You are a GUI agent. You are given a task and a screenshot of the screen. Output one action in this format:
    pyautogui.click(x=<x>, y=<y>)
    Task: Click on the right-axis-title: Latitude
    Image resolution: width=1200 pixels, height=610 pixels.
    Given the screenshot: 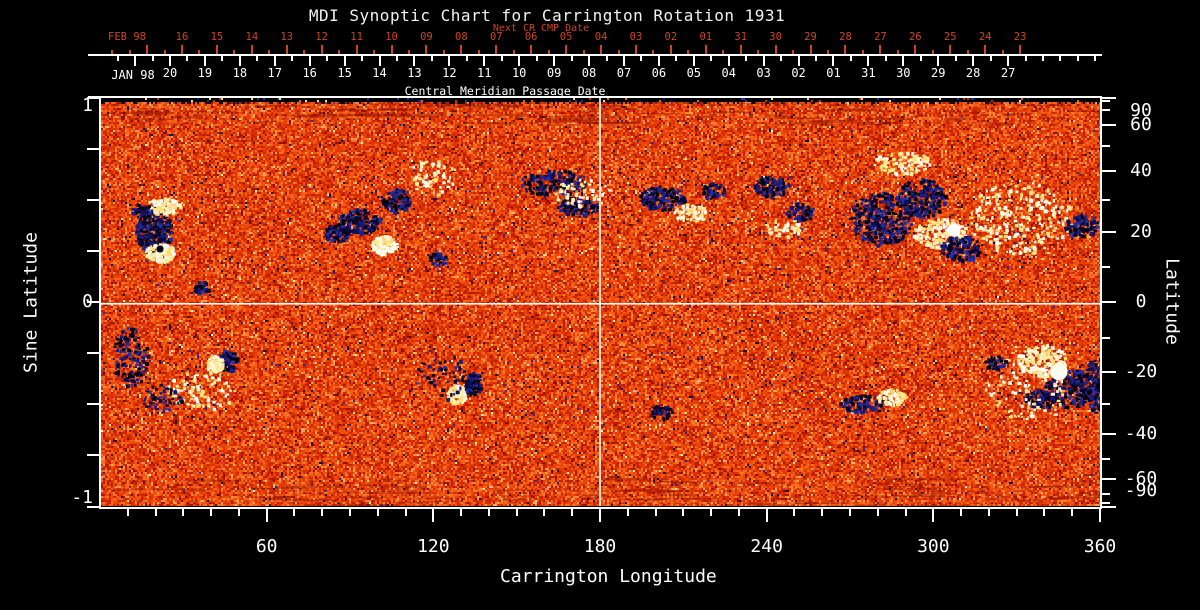 What is the action you would take?
    pyautogui.click(x=1172, y=301)
    